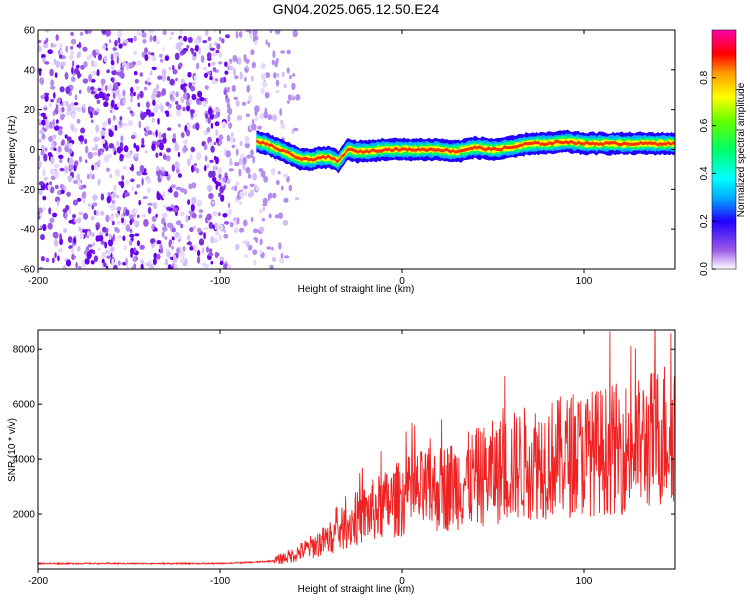 This screenshot has width=750, height=600. What do you see at coordinates (28, 270) in the screenshot?
I see `y-tick-label: -60` at bounding box center [28, 270].